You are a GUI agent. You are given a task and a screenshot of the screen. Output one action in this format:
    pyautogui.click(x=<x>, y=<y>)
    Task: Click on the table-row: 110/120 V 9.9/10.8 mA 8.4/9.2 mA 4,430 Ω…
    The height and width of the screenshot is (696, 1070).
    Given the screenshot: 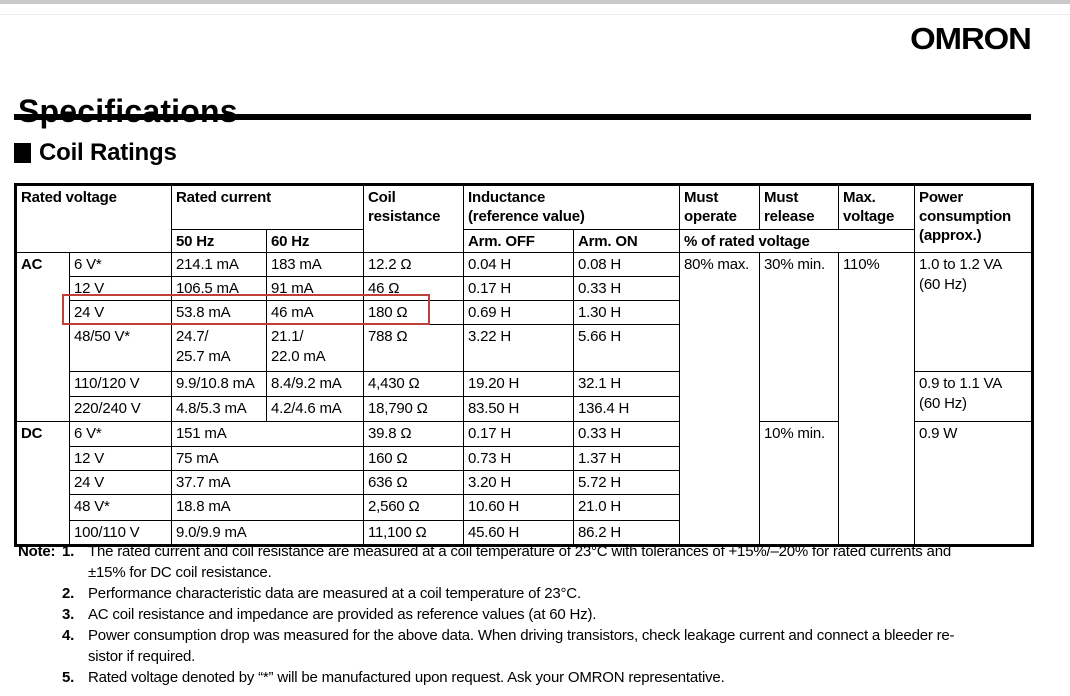 What is the action you would take?
    pyautogui.click(x=525, y=396)
    